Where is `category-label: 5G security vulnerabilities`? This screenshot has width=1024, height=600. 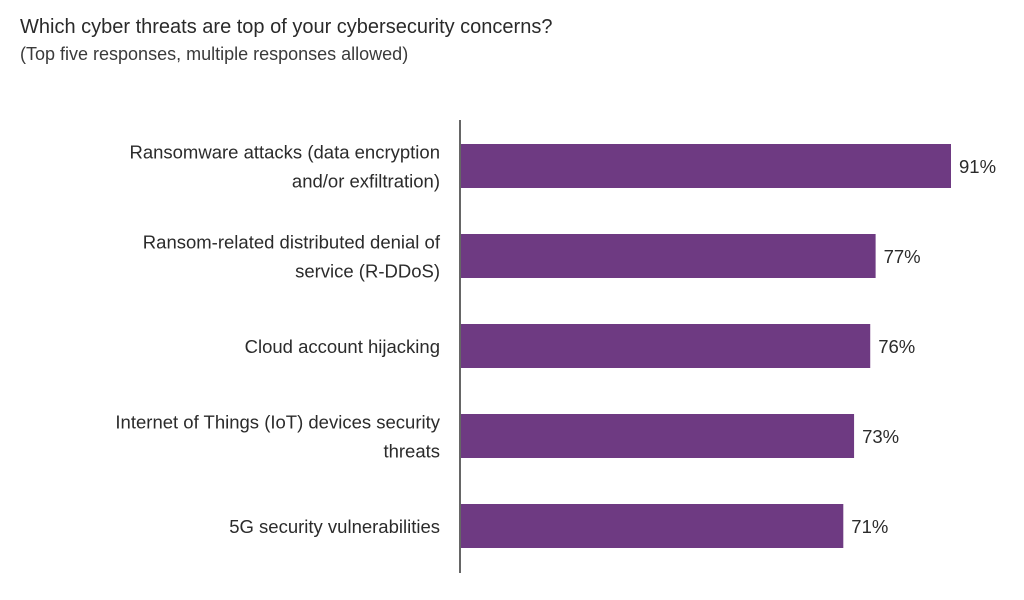 category-label: 5G security vulnerabilities is located at coordinates (334, 526).